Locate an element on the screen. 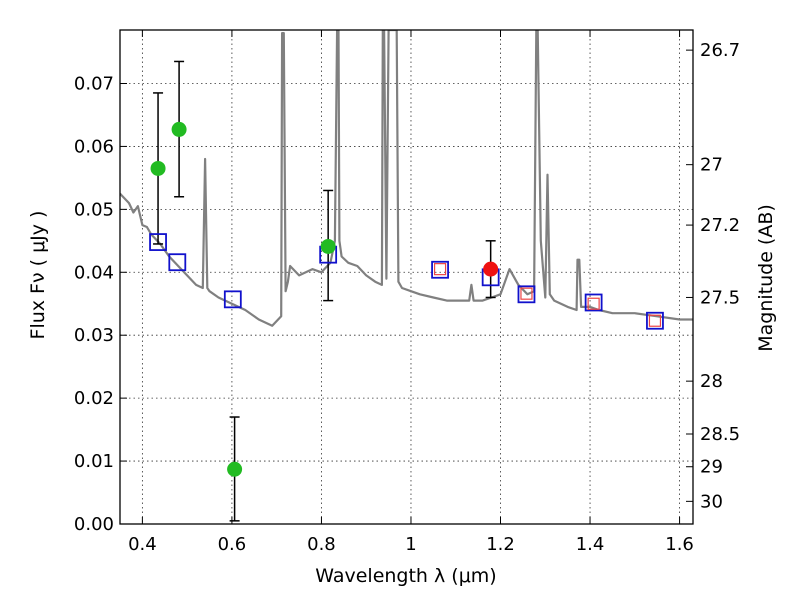 The height and width of the screenshot is (600, 800). x-axis-label: Wavelength λ (μm) is located at coordinates (405, 576).